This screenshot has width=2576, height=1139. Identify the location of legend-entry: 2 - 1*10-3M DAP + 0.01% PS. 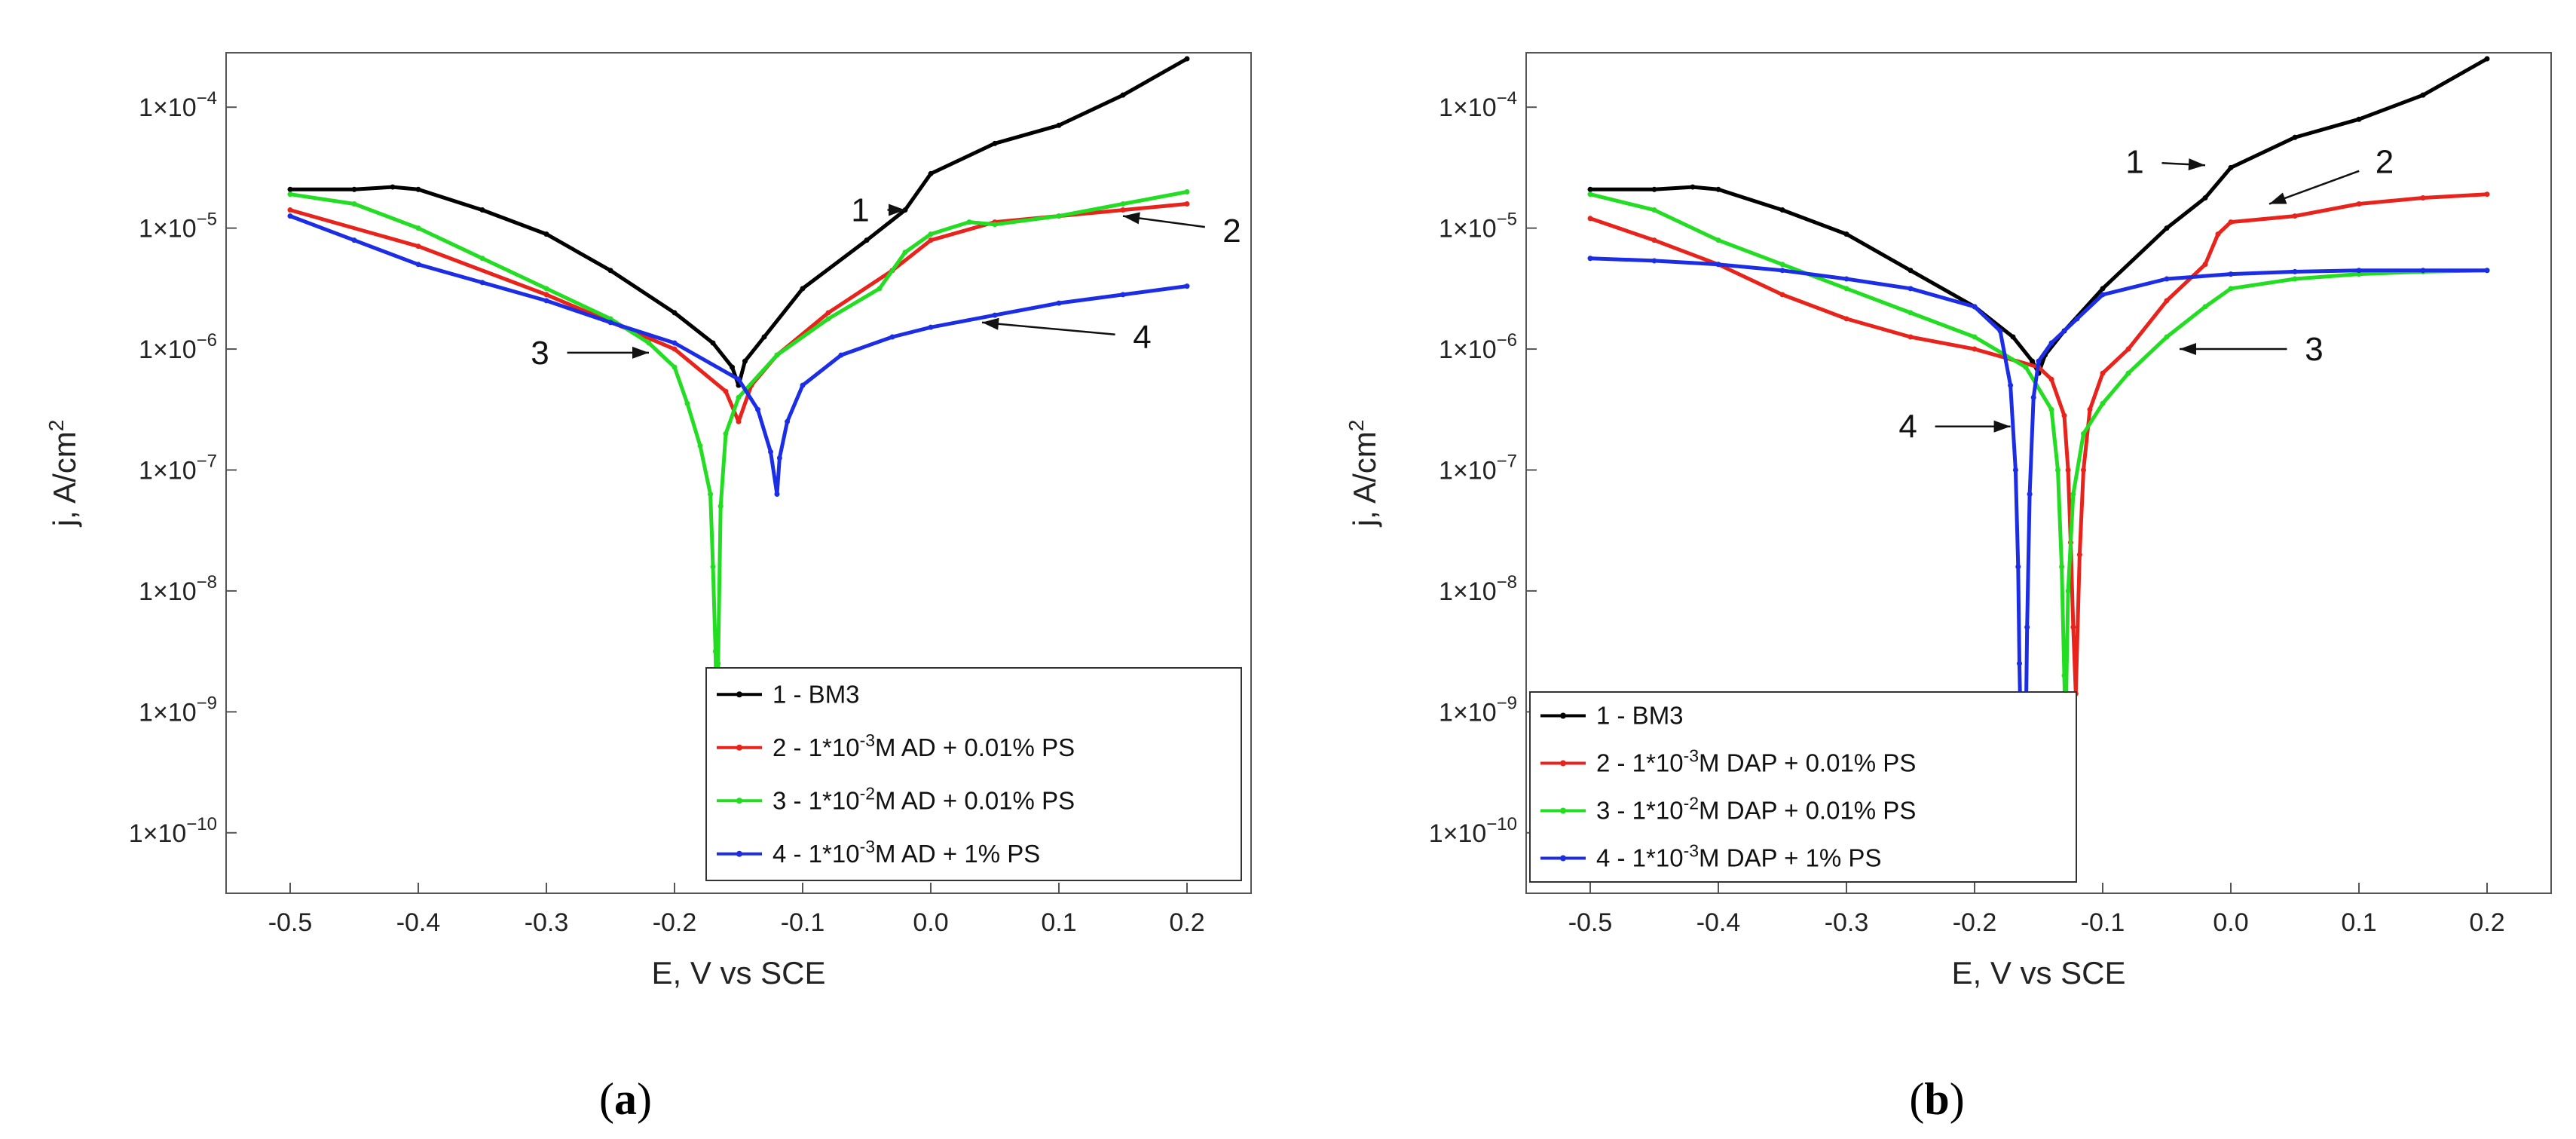
(1756, 761).